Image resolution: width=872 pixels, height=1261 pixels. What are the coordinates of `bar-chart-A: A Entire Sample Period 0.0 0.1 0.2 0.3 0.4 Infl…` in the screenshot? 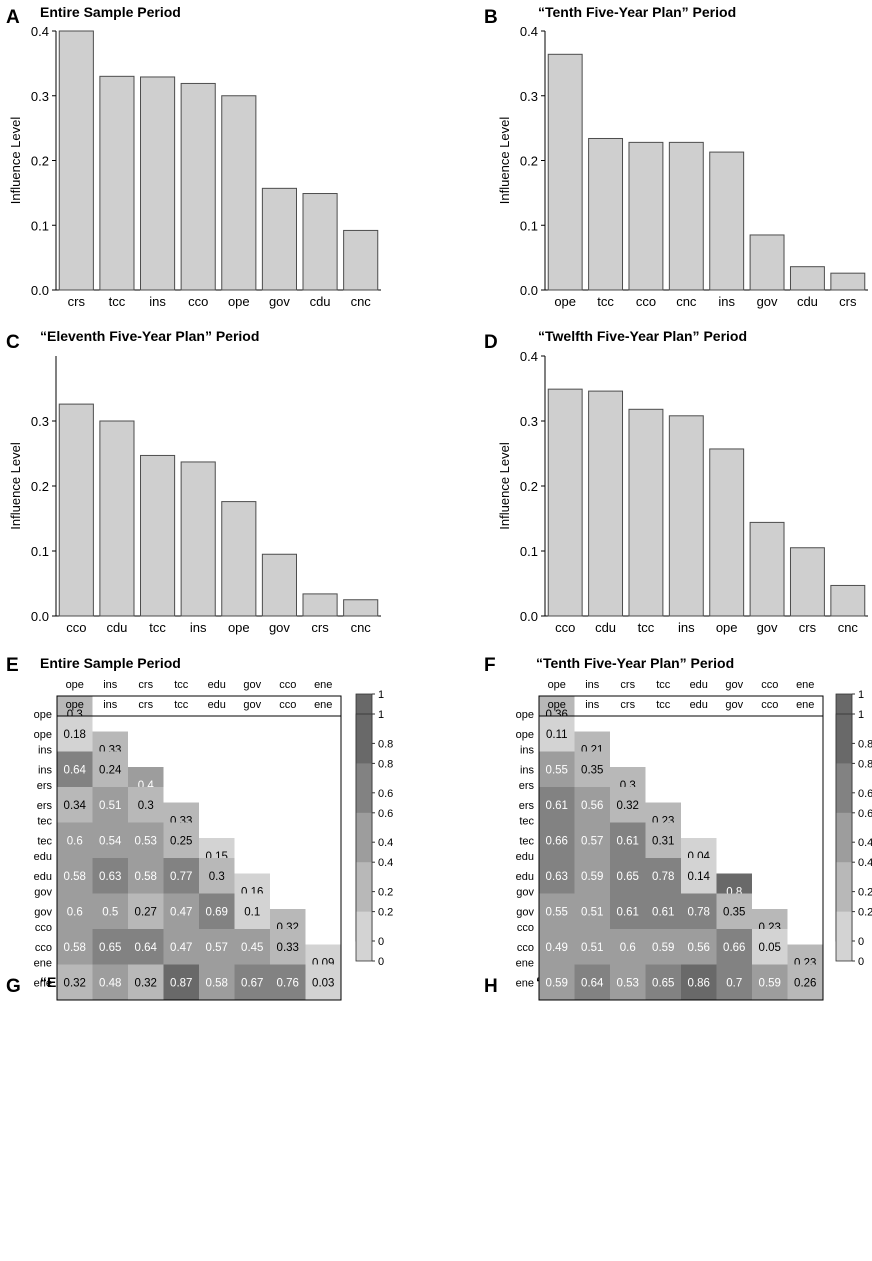 It's located at (193, 156).